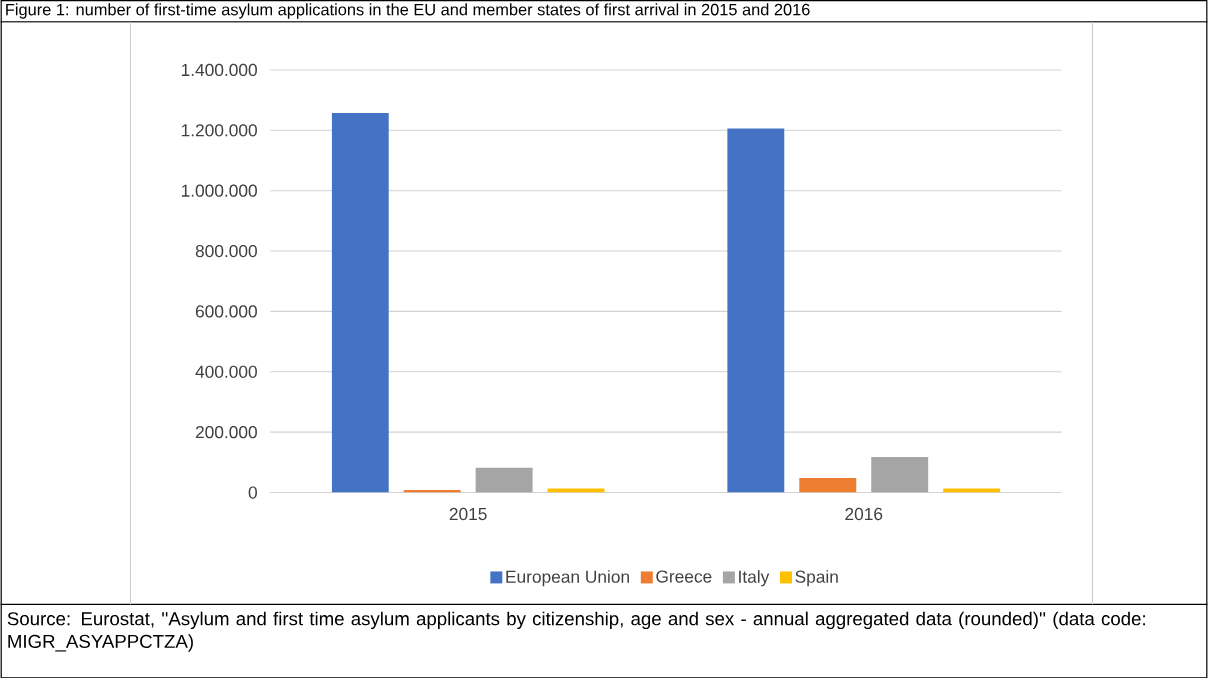 This screenshot has width=1208, height=678. Describe the element at coordinates (226, 251) in the screenshot. I see `y-tick-label: 800.000` at that location.